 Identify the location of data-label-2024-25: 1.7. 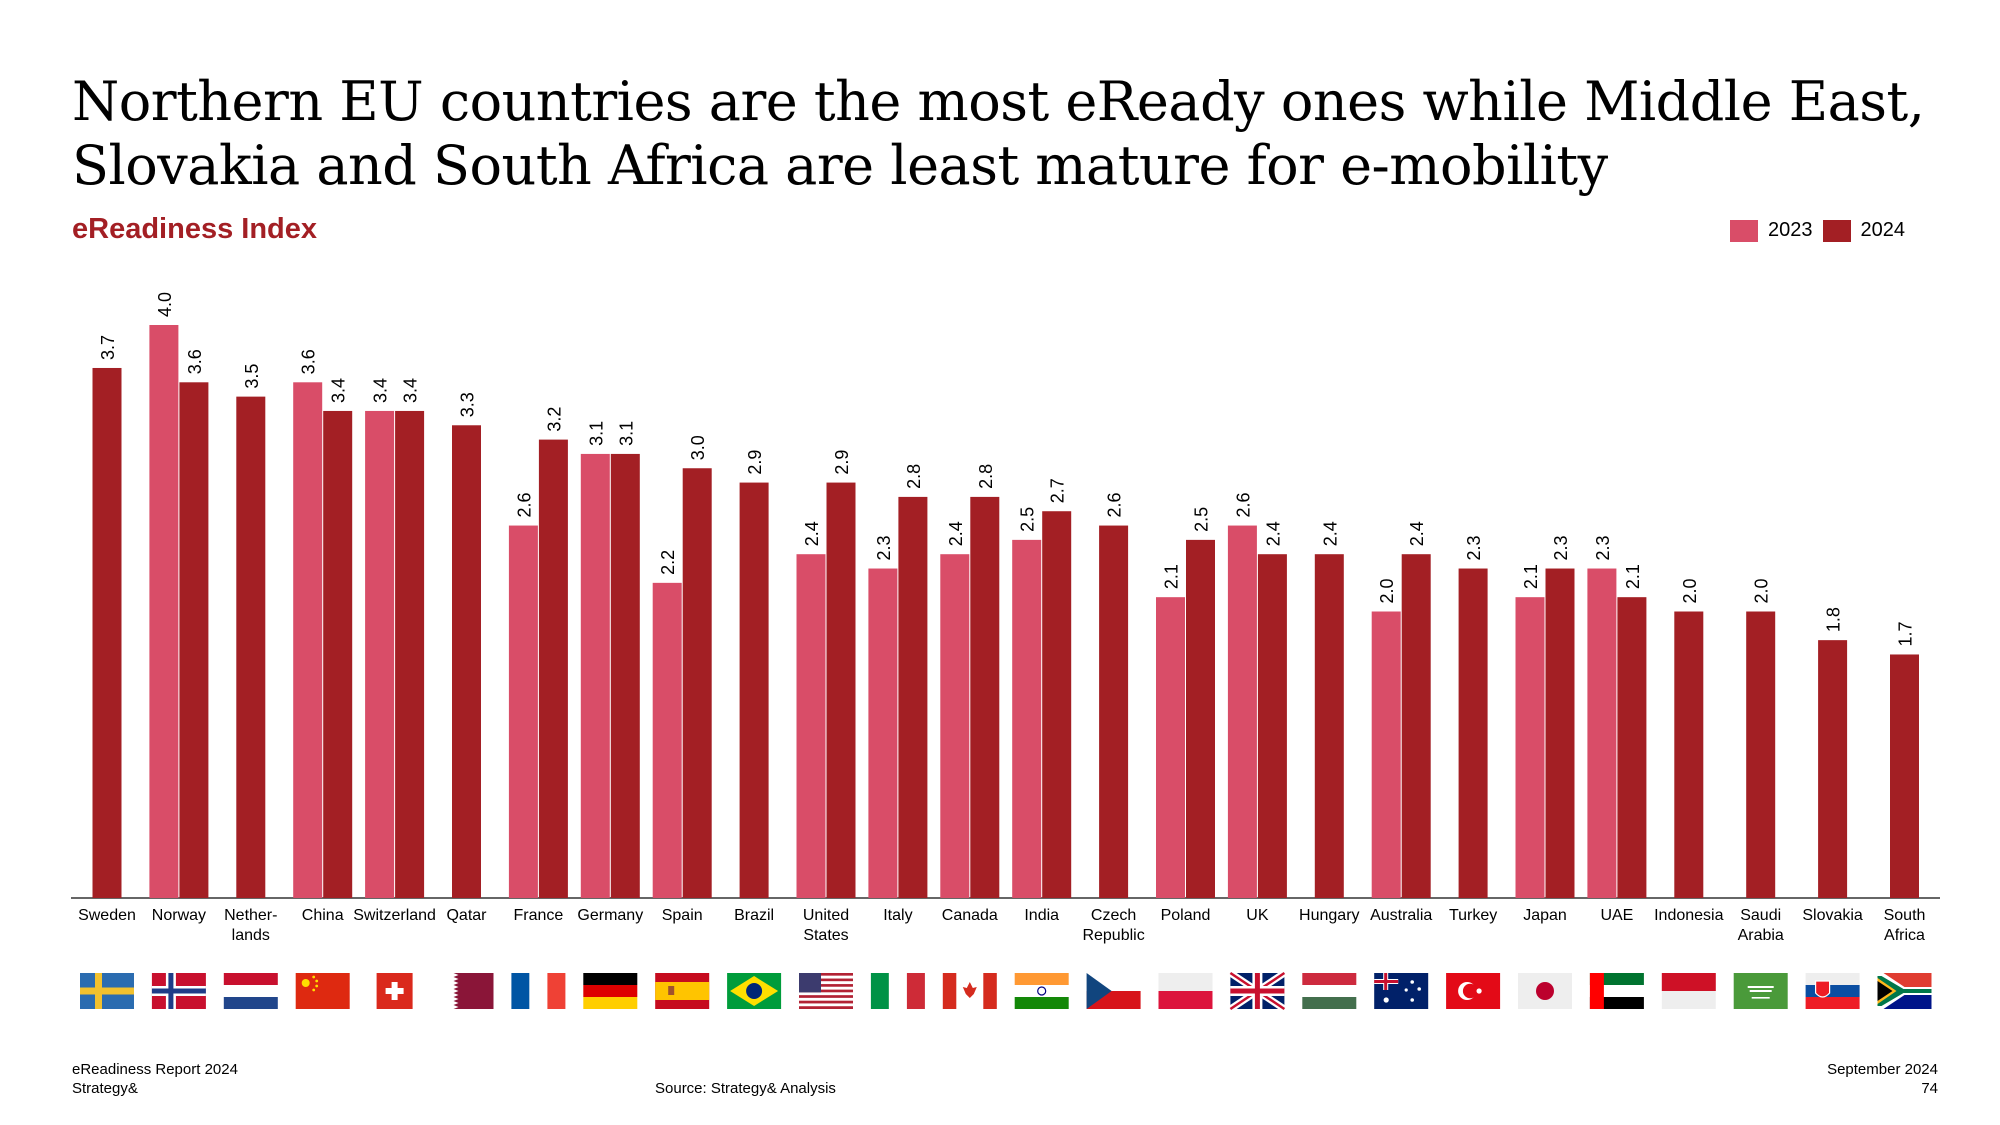
(1906, 633).